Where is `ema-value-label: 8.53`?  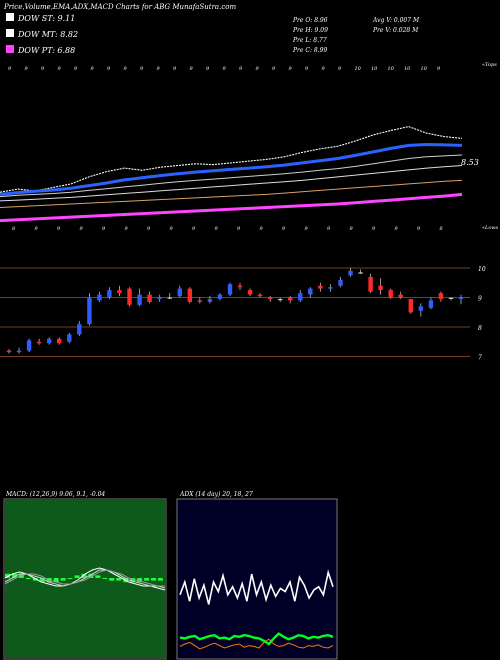
ema-value-label: 8.53 is located at coordinates (470, 162).